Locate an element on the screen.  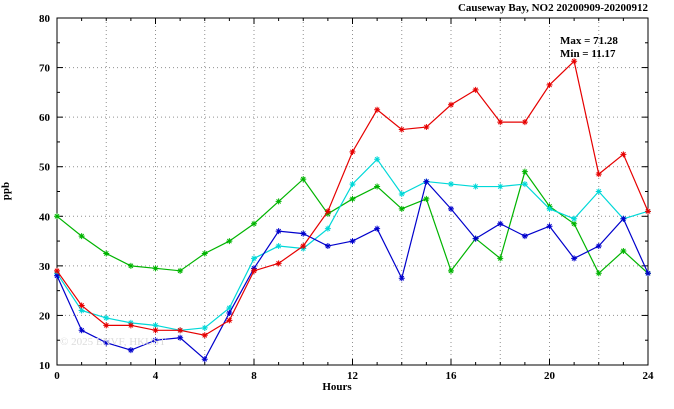
x-tick-label: 20 is located at coordinates (550, 376).